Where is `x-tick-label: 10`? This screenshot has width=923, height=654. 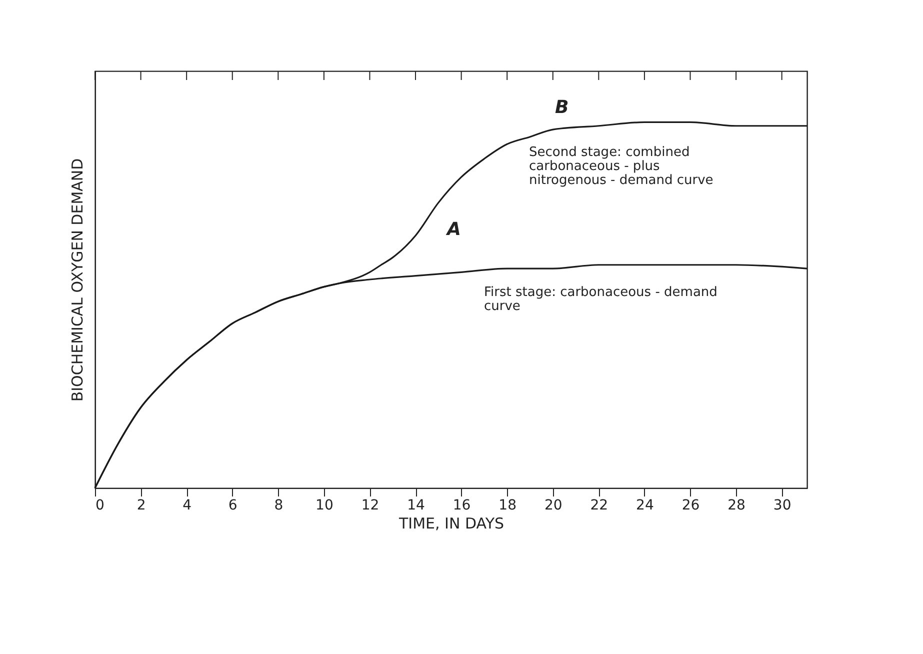 x-tick-label: 10 is located at coordinates (325, 506).